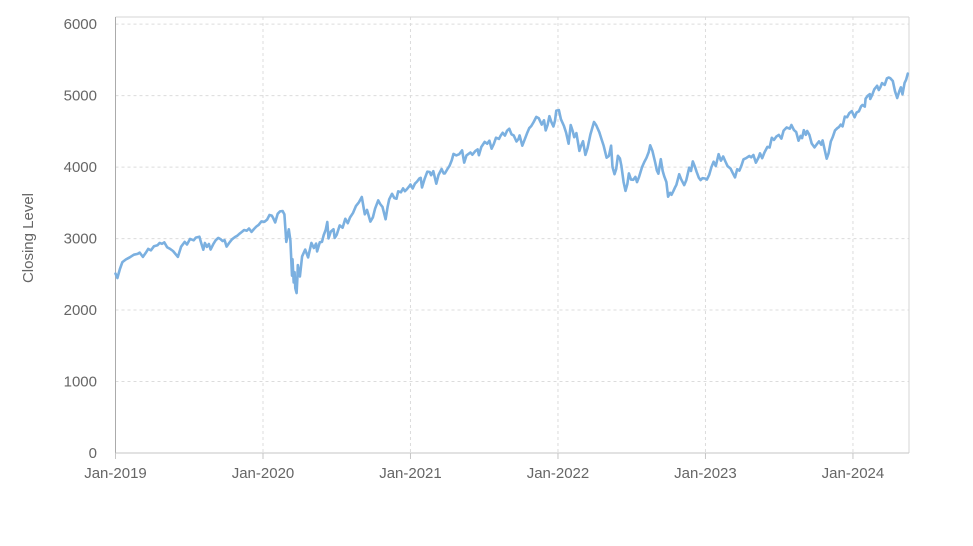 Image resolution: width=973 pixels, height=546 pixels. Describe the element at coordinates (28, 238) in the screenshot. I see `y-axis-title: Closing Level` at that location.